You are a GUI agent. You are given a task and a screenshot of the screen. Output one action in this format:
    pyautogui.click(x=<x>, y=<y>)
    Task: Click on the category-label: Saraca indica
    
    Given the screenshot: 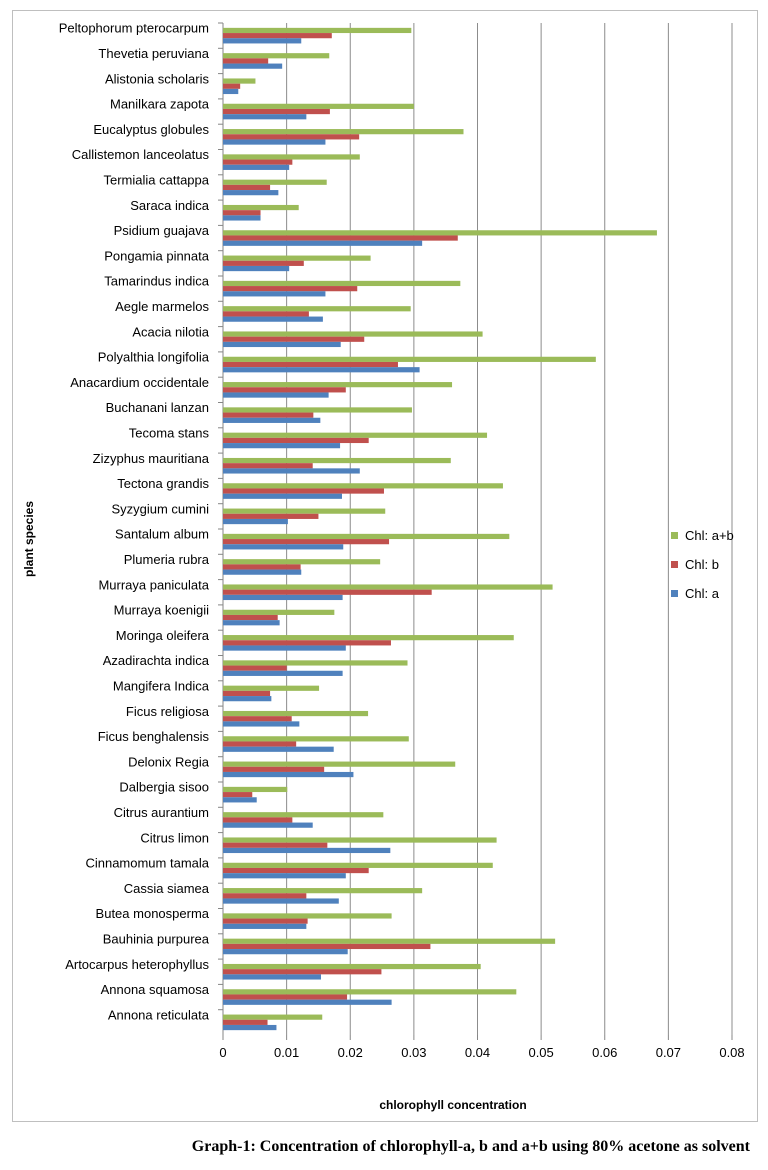 What is the action you would take?
    pyautogui.click(x=170, y=205)
    